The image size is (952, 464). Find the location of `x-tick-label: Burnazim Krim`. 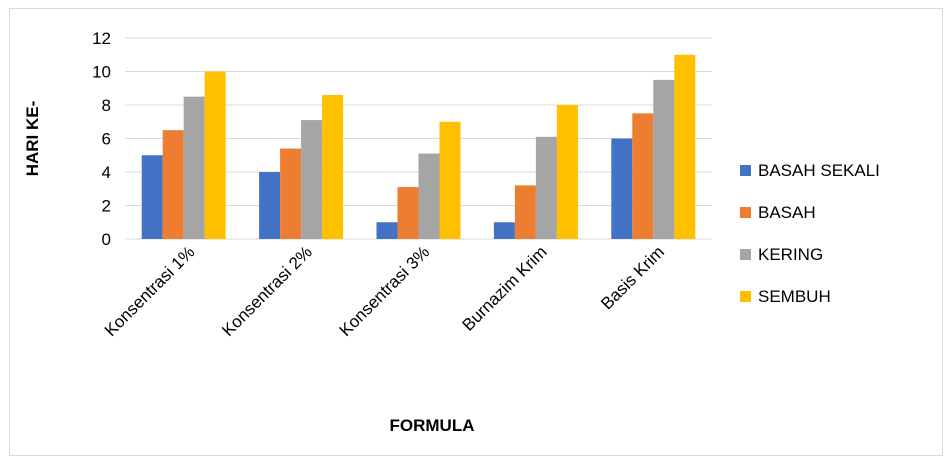

x-tick-label: Burnazim Krim is located at coordinates (504, 288).